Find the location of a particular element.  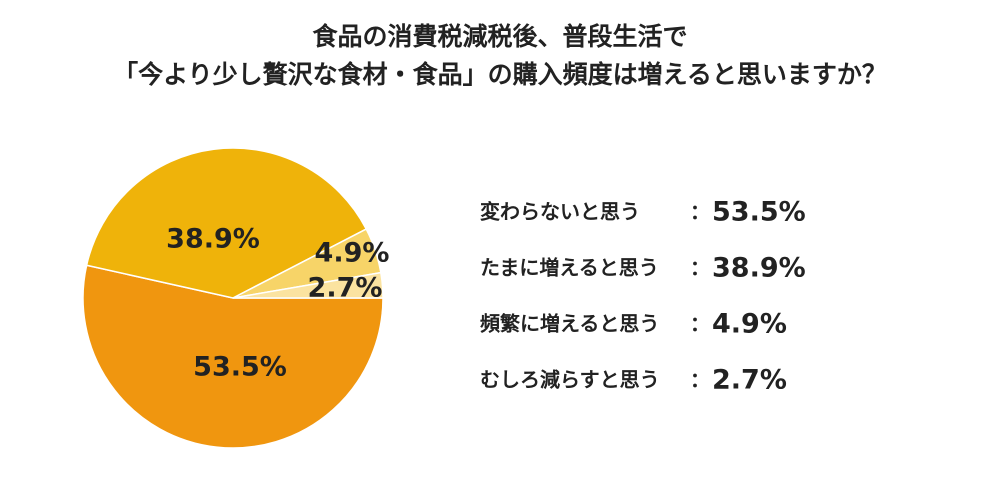

chart-title: 食品の消費税減税後、普段生活で is located at coordinates (499, 36).